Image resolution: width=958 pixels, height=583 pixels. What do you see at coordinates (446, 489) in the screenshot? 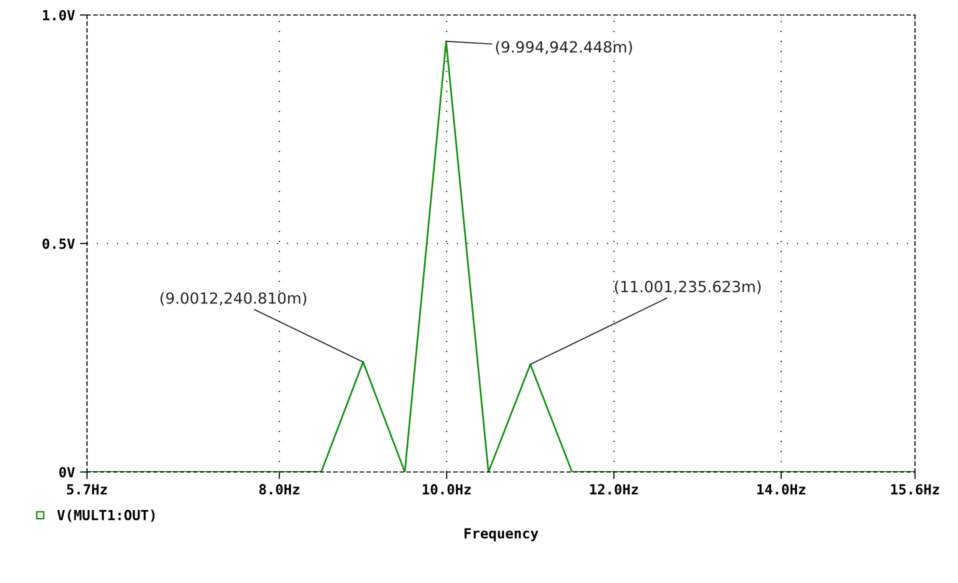
I see `x-tick-label: 10.0Hz` at bounding box center [446, 489].